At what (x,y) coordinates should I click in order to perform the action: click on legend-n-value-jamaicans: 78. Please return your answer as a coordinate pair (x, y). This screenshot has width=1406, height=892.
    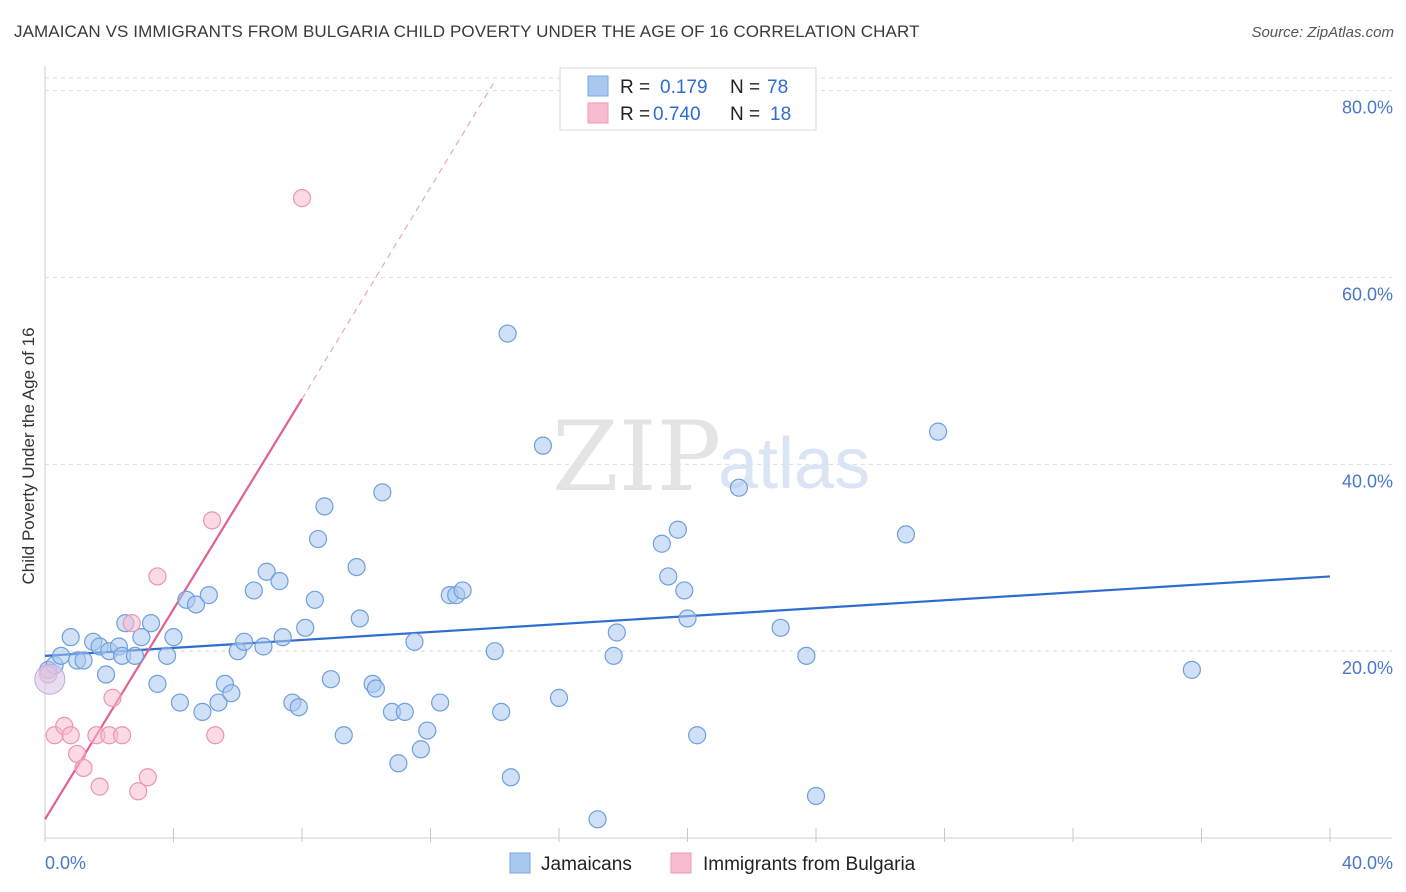
    Looking at the image, I should click on (777, 87).